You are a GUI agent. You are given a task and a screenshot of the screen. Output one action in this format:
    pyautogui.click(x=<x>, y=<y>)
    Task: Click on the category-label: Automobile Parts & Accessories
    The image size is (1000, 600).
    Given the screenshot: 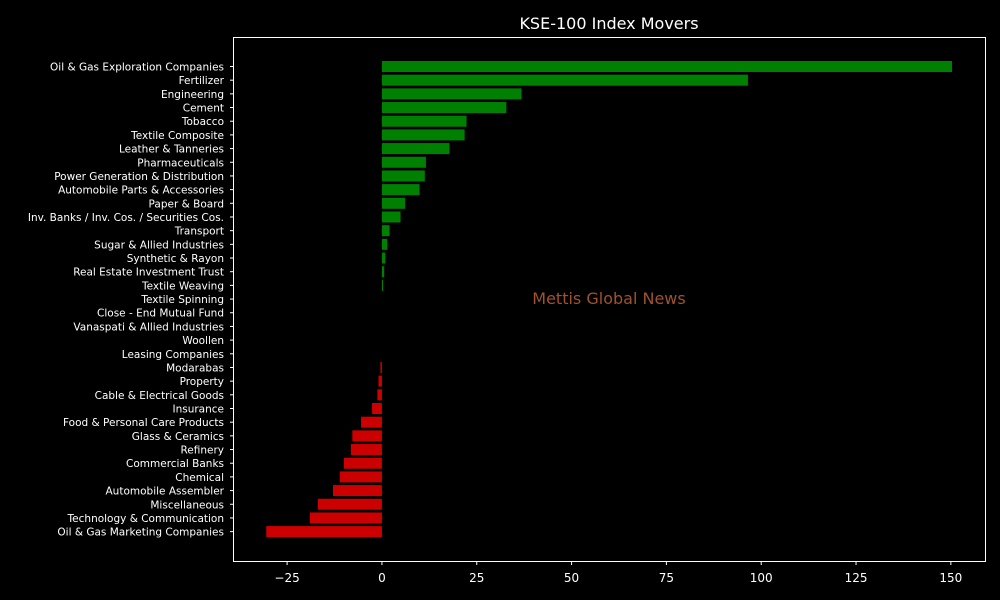 What is the action you would take?
    pyautogui.click(x=141, y=191)
    